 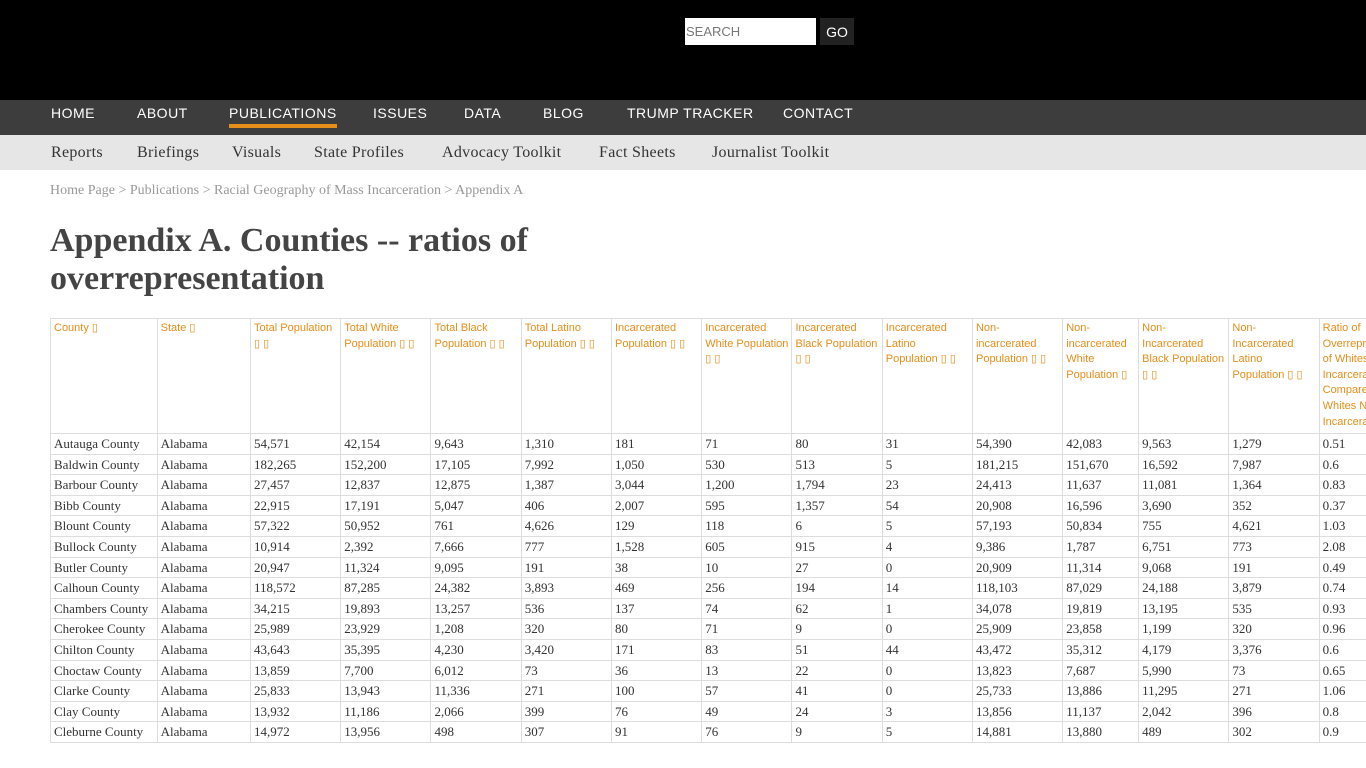 What do you see at coordinates (386, 670) in the screenshot?
I see `table-cell: 7,700` at bounding box center [386, 670].